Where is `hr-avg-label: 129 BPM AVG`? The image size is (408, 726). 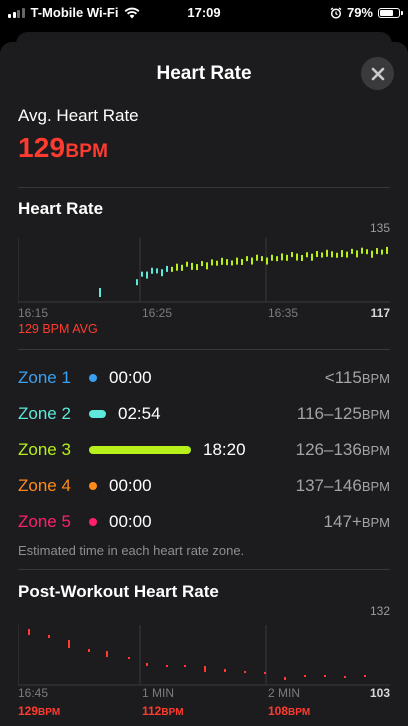
hr-avg-label: 129 BPM AVG is located at coordinates (58, 329).